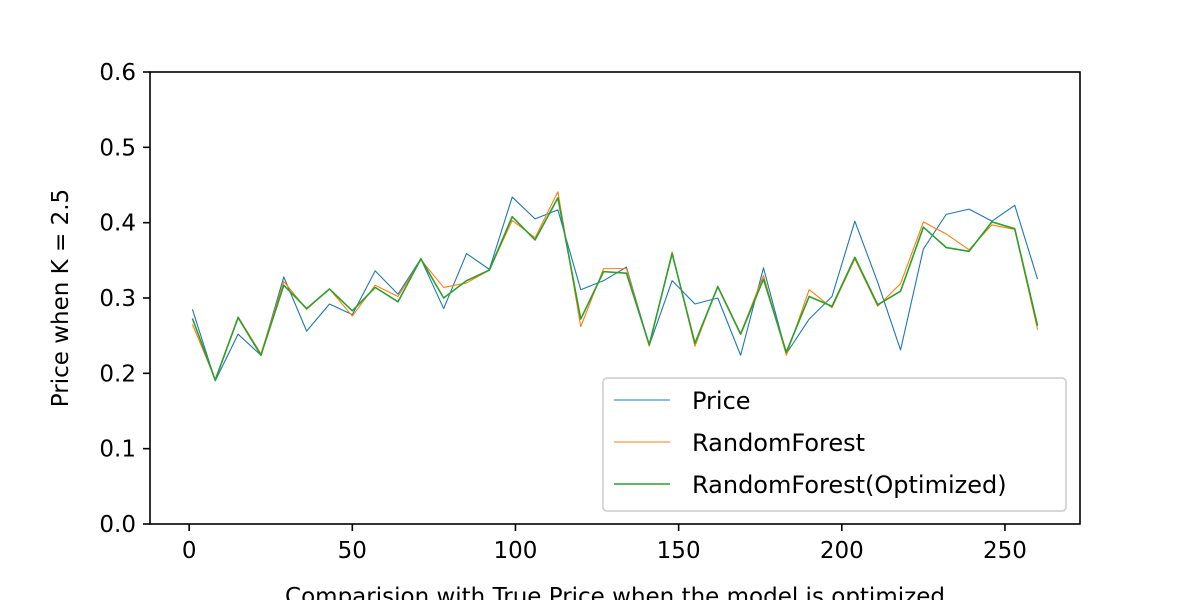  What do you see at coordinates (516, 551) in the screenshot?
I see `x-tick-label: 100` at bounding box center [516, 551].